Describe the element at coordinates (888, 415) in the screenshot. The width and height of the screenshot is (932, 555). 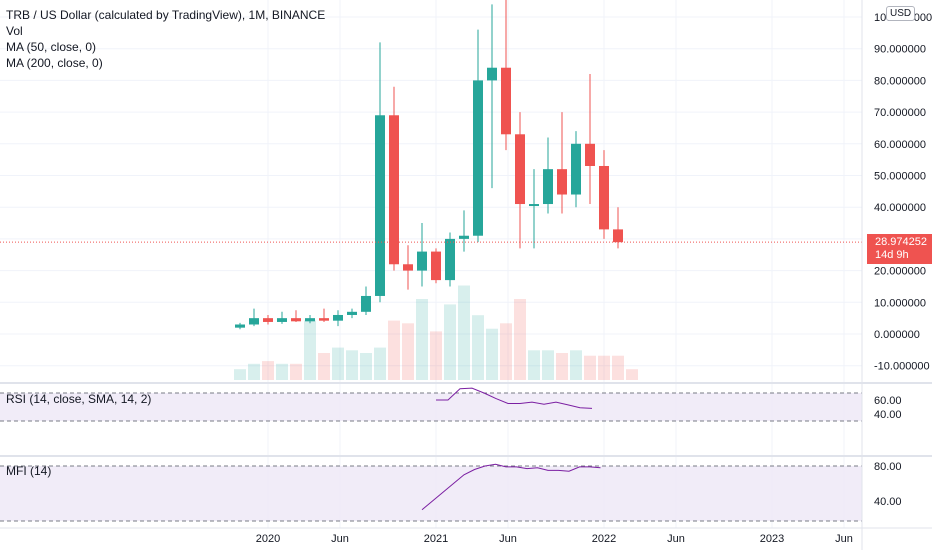
I see `rsi-tick-label: 40.00` at that location.